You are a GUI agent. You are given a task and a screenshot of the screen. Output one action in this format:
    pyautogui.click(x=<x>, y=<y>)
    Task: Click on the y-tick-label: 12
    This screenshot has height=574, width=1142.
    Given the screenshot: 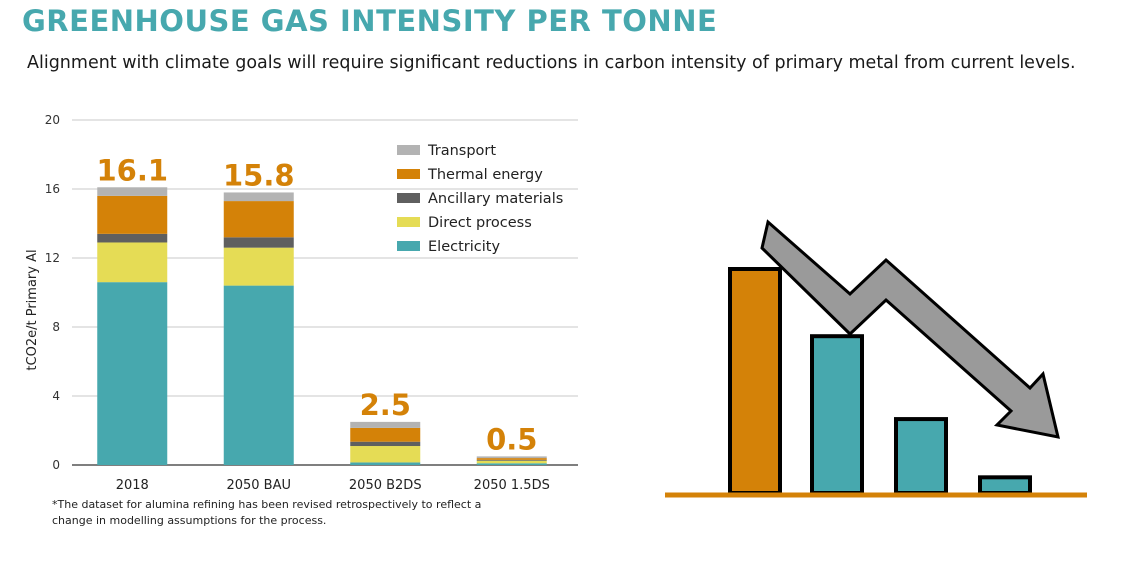 What is the action you would take?
    pyautogui.click(x=52, y=258)
    